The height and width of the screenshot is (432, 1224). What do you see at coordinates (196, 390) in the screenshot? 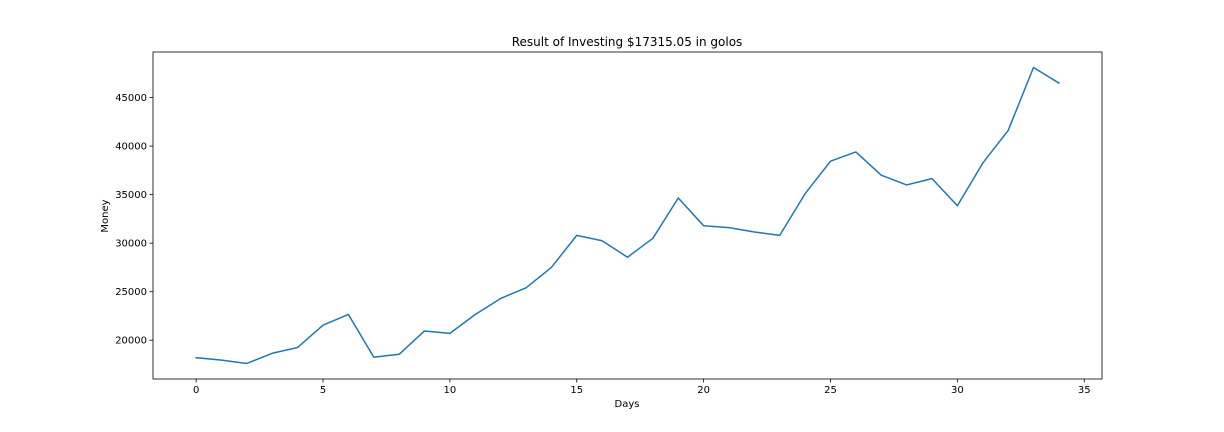
I see `x-tick-label-0: 0` at bounding box center [196, 390].